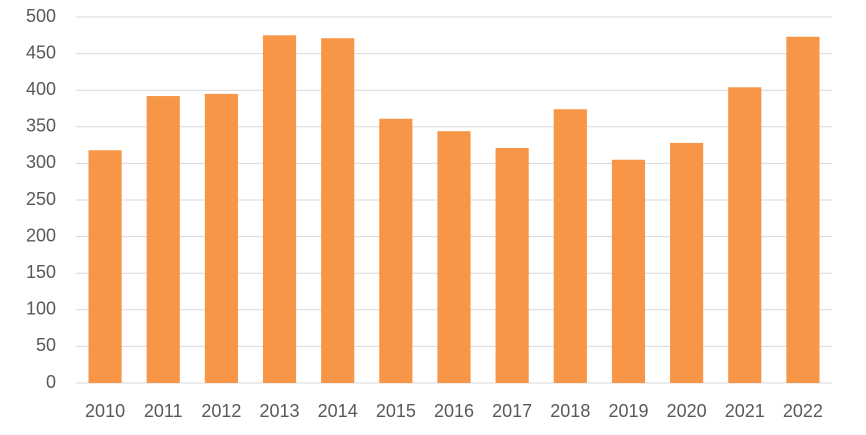  I want to click on y-tick-label: 300, so click(41, 162).